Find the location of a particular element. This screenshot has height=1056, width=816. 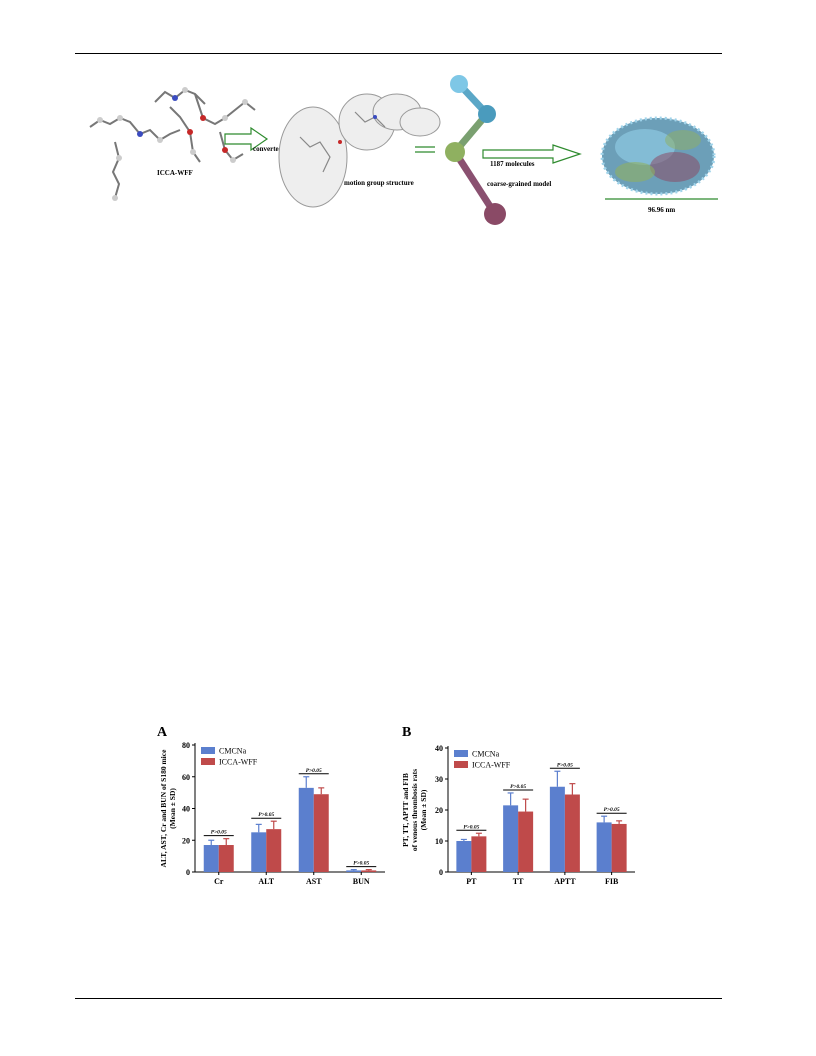

size-label: 96.96 nm is located at coordinates (661, 210).